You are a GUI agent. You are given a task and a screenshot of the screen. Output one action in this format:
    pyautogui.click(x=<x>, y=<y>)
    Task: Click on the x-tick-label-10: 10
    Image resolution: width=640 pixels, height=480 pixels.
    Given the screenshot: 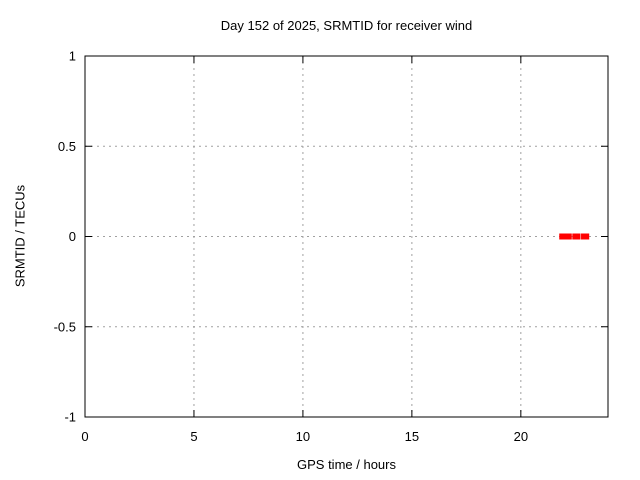 What is the action you would take?
    pyautogui.click(x=303, y=436)
    